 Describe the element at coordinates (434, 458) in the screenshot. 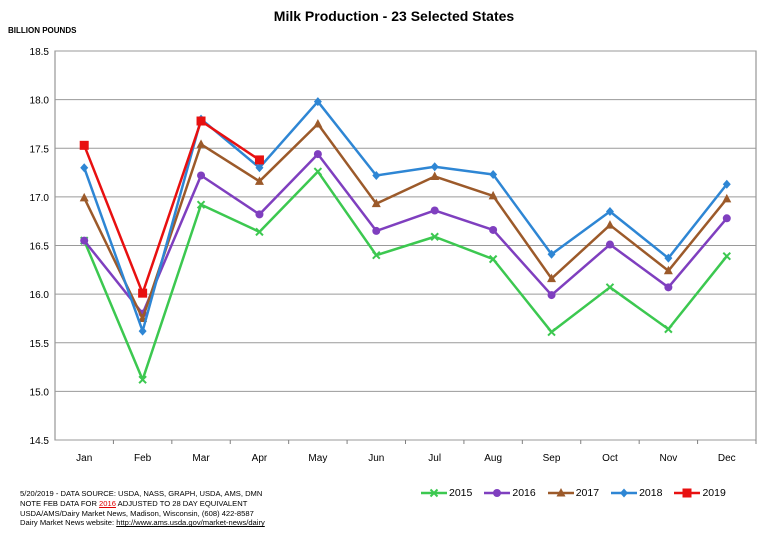

I see `x-tick-label: Jul` at that location.